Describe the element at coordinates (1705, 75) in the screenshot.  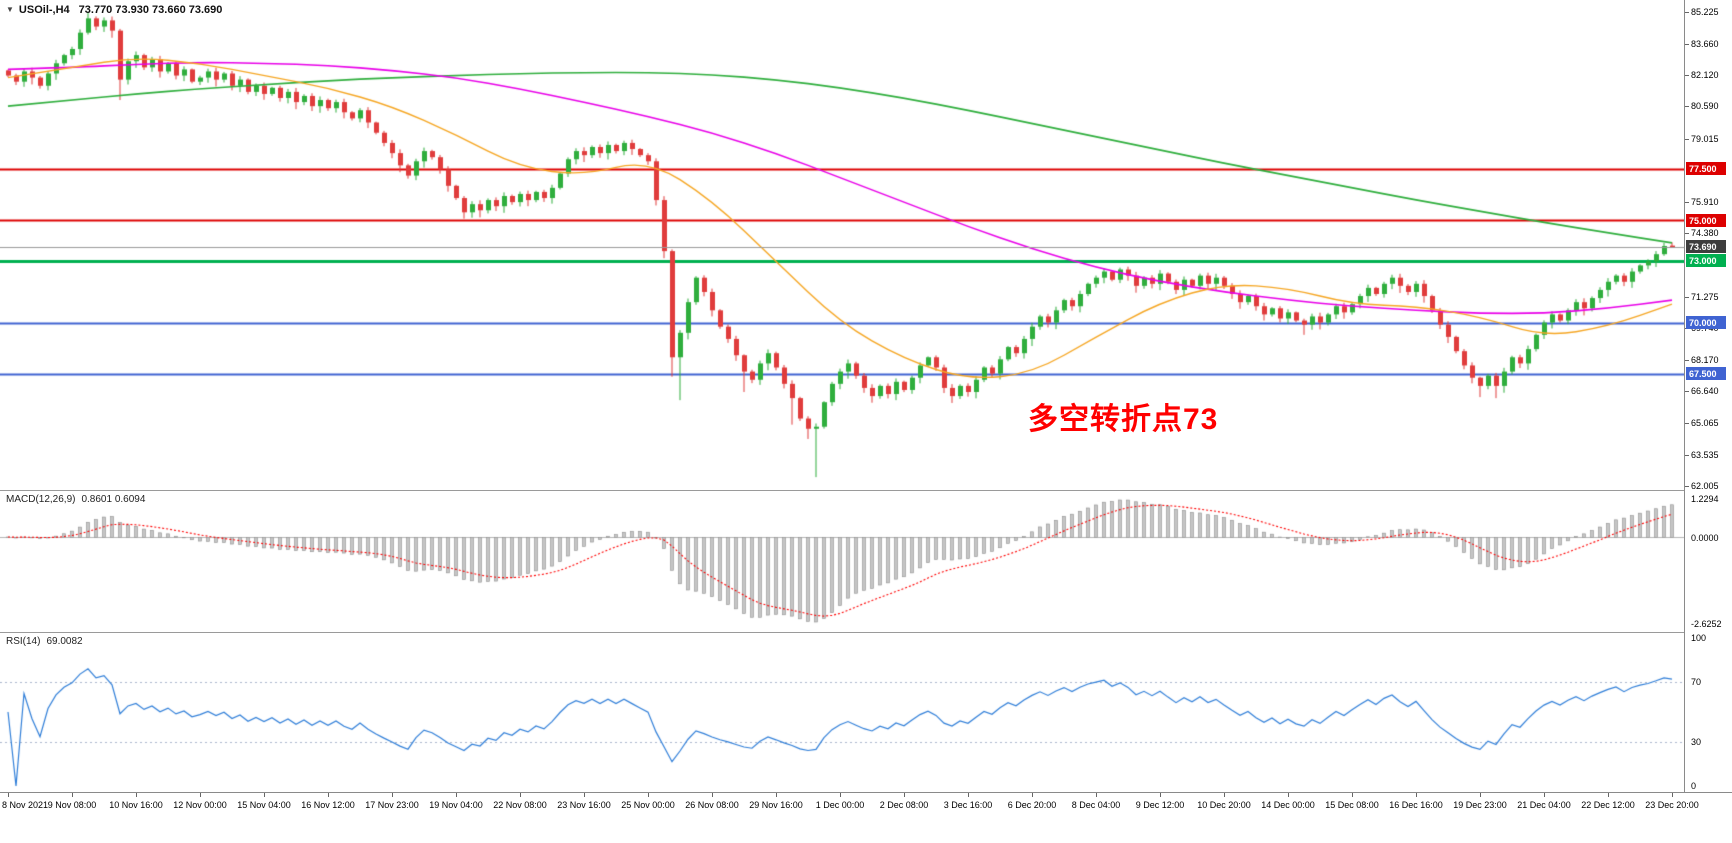
I see `price-axis-label: 82.120` at that location.